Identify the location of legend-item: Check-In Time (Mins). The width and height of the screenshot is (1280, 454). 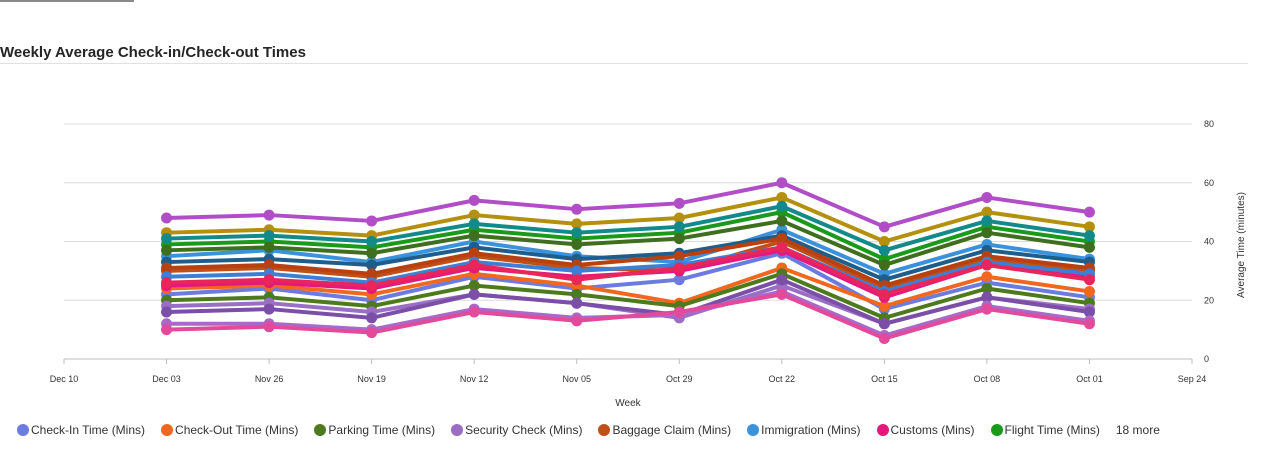
(81, 430).